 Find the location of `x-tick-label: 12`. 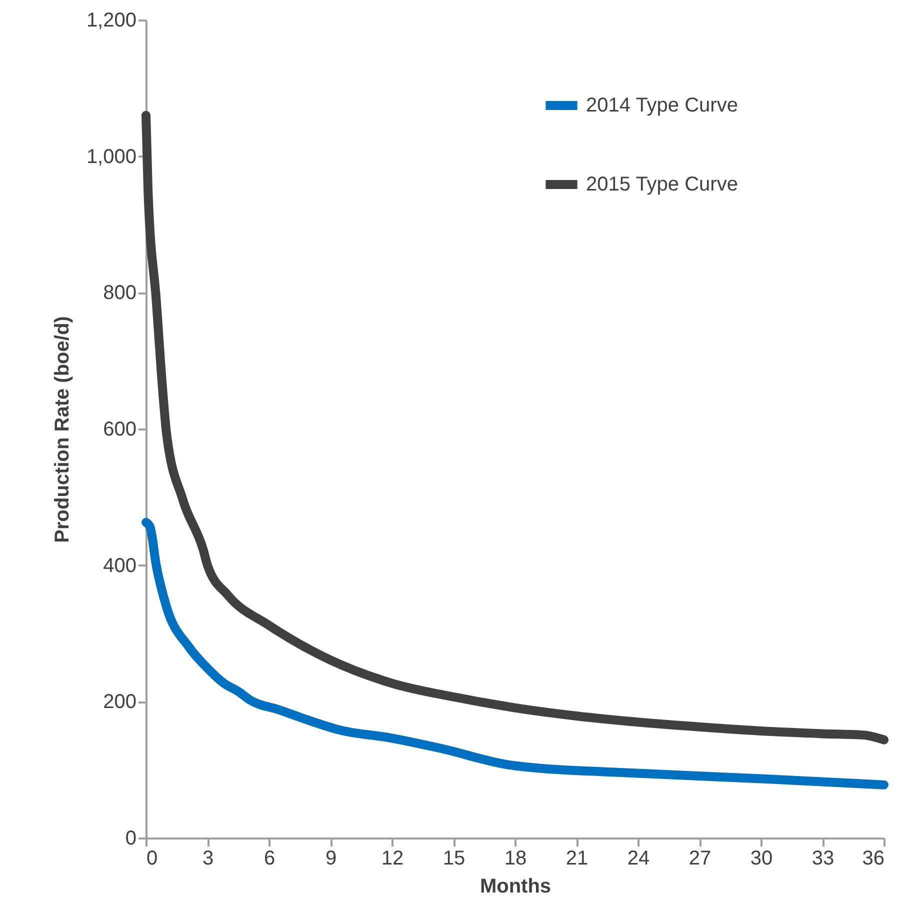

x-tick-label: 12 is located at coordinates (392, 859).